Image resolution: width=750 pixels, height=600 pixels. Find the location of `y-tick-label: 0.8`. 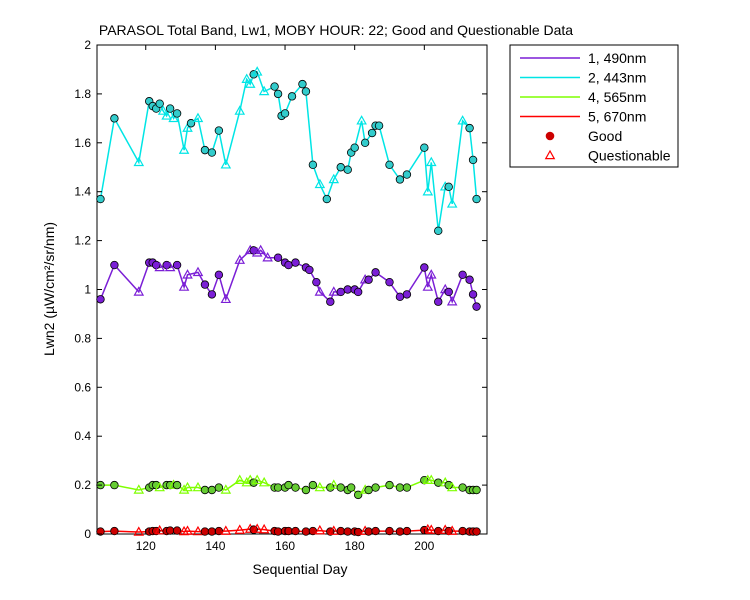

y-tick-label: 0.8 is located at coordinates (82, 338).